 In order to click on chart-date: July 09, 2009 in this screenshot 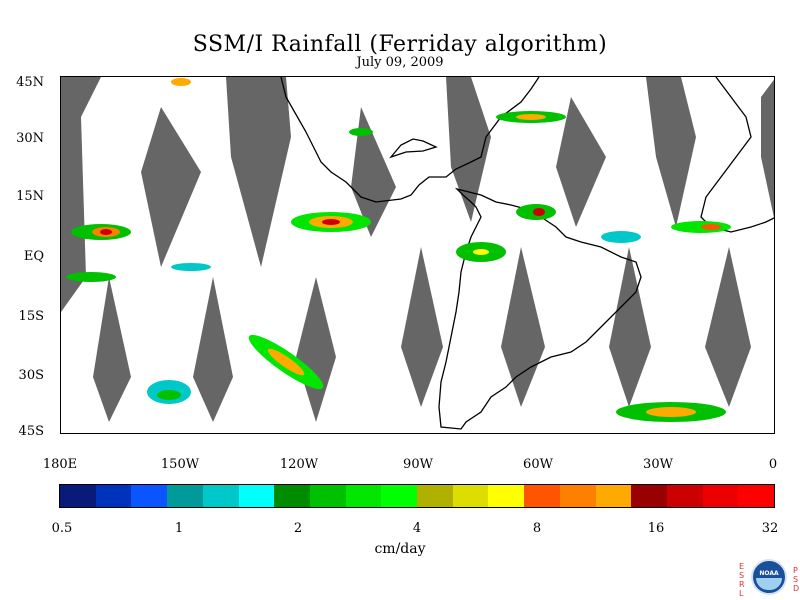, I will do `click(400, 62)`.